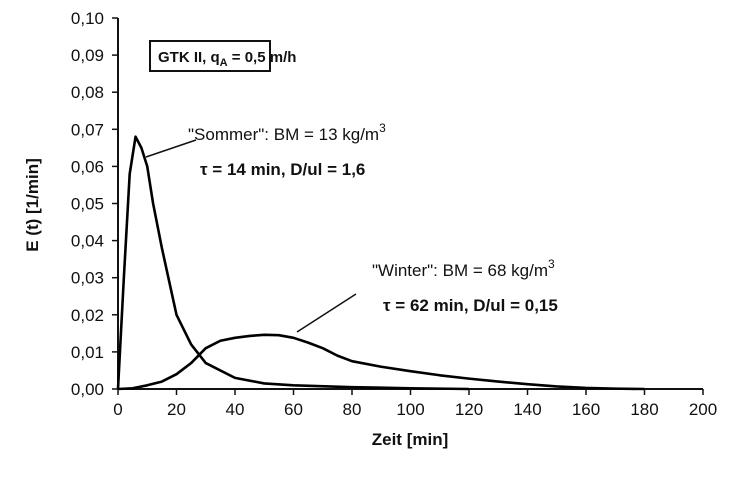 The image size is (735, 477). What do you see at coordinates (87, 315) in the screenshot?
I see `y-tick-label: 0,02` at bounding box center [87, 315].